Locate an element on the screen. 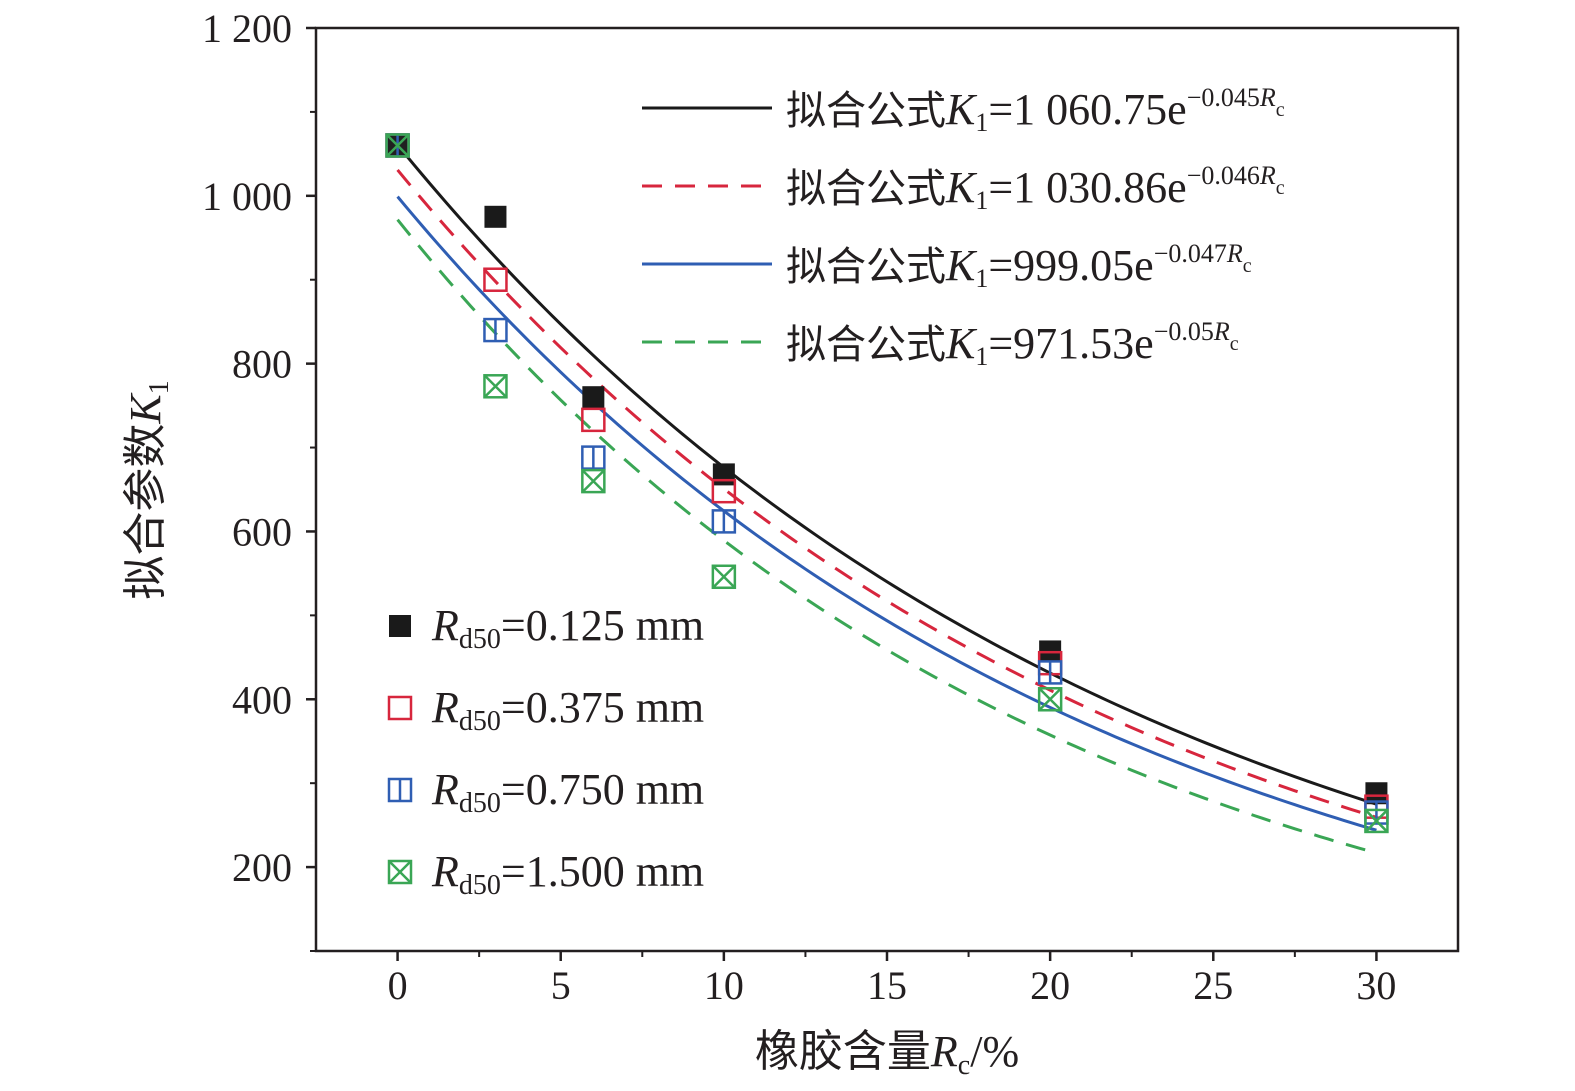 The width and height of the screenshot is (1575, 1091). y-tick-label: 800 is located at coordinates (262, 364).